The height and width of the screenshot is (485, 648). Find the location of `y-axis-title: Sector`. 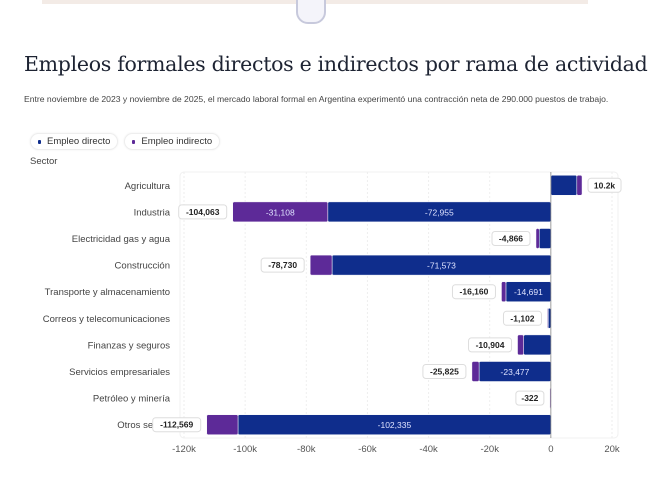

y-axis-title: Sector is located at coordinates (44, 161).